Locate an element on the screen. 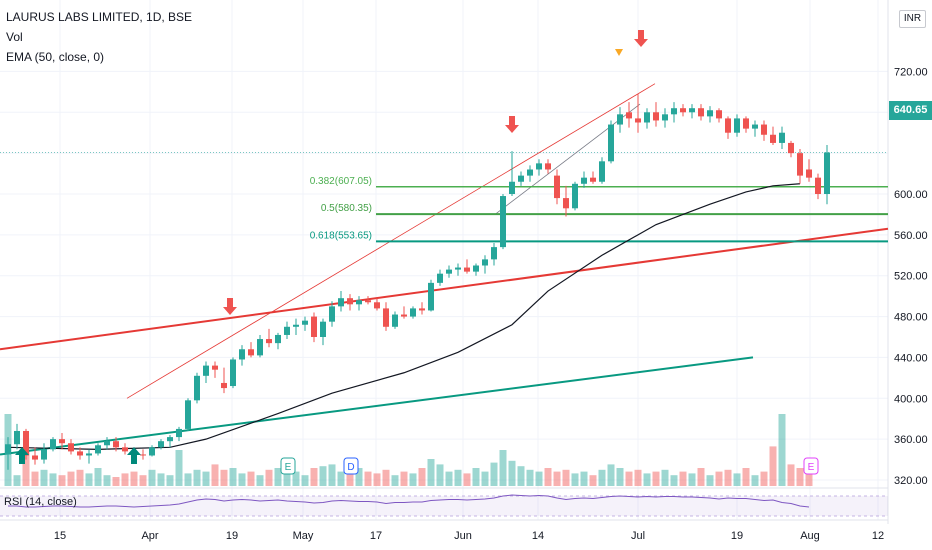 Image resolution: width=932 pixels, height=550 pixels. time-tick-label: Jul is located at coordinates (638, 536).